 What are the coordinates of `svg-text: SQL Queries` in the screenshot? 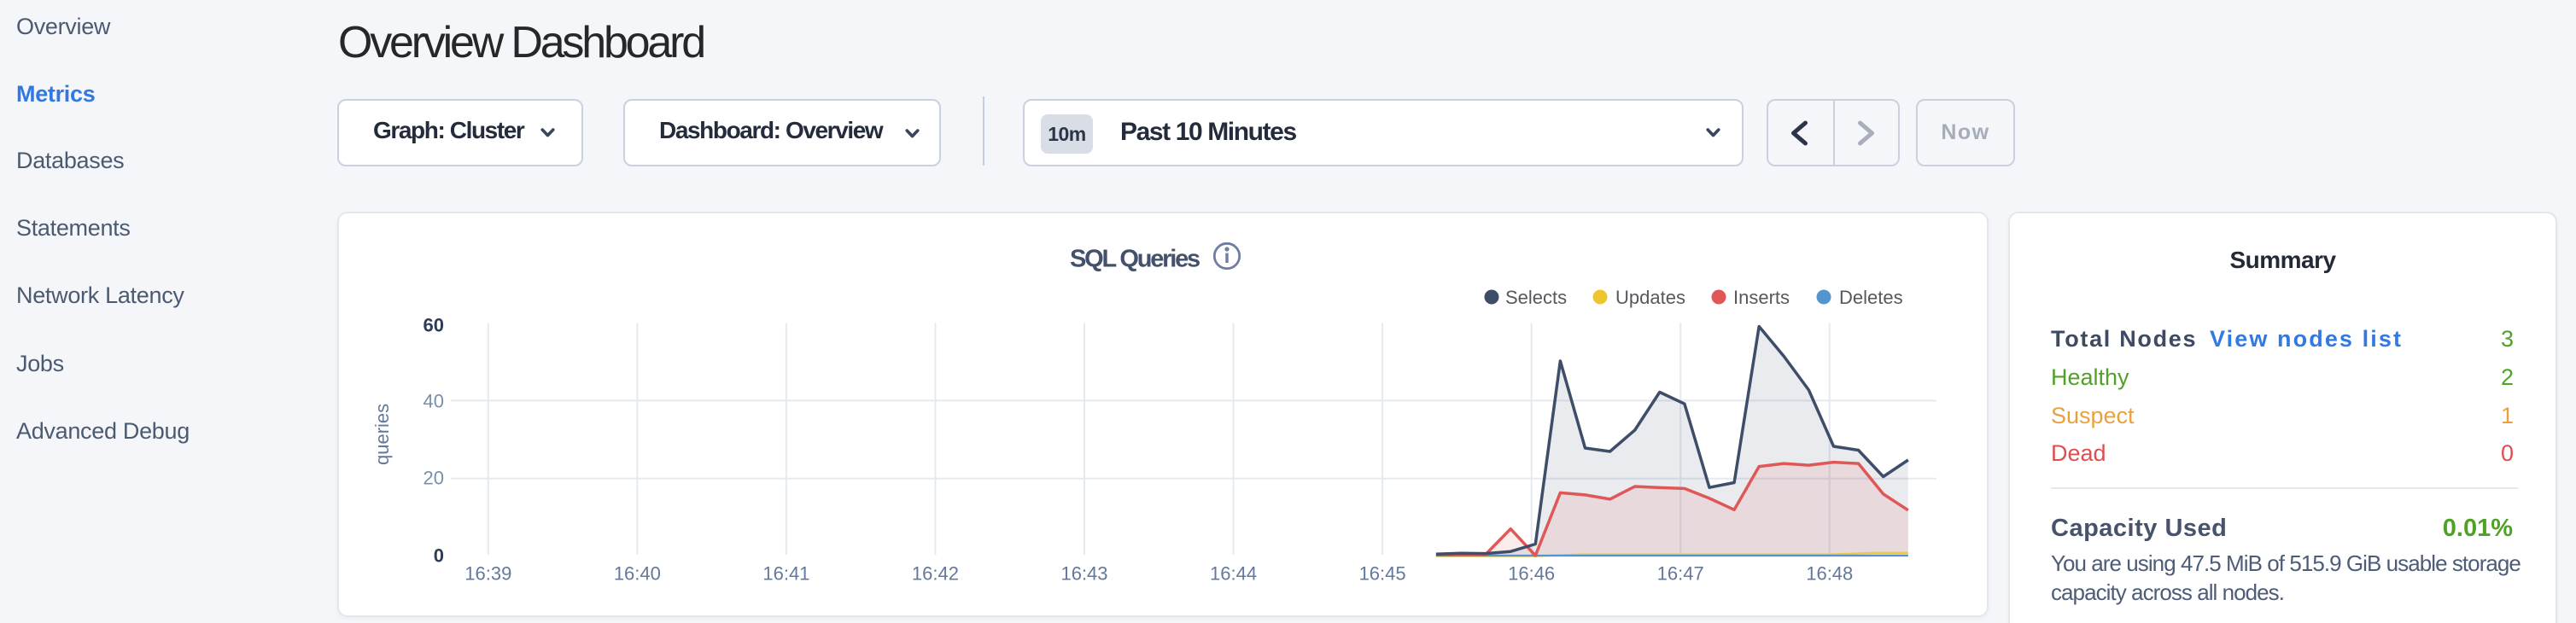 It's located at (1135, 259).